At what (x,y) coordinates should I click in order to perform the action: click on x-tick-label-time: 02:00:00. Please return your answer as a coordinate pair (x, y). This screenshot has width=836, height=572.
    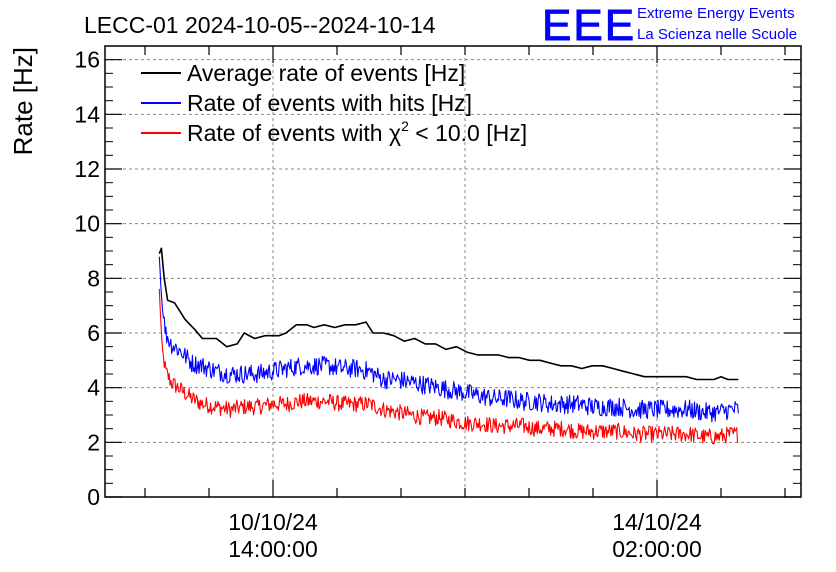
    Looking at the image, I should click on (657, 549).